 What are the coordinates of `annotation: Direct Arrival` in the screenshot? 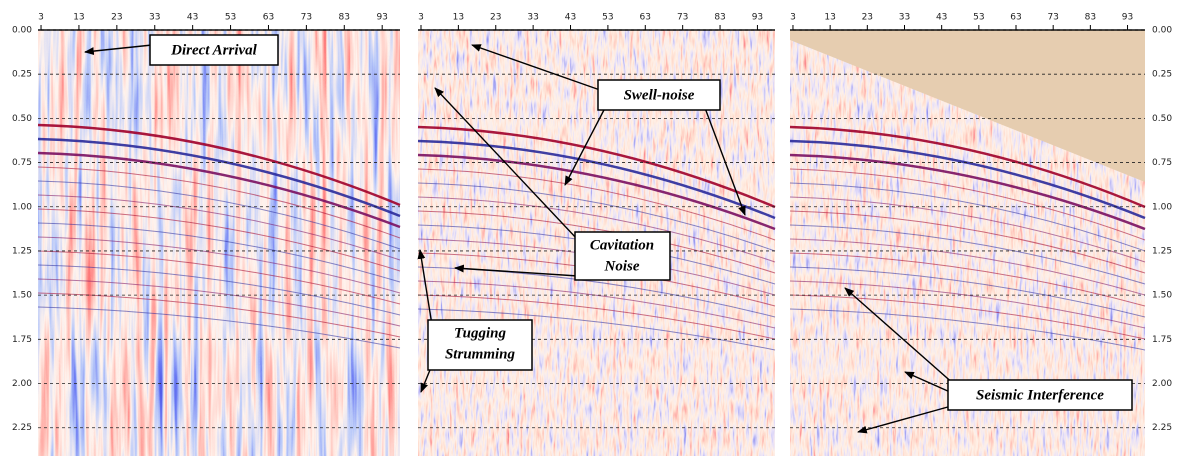 It's located at (214, 50).